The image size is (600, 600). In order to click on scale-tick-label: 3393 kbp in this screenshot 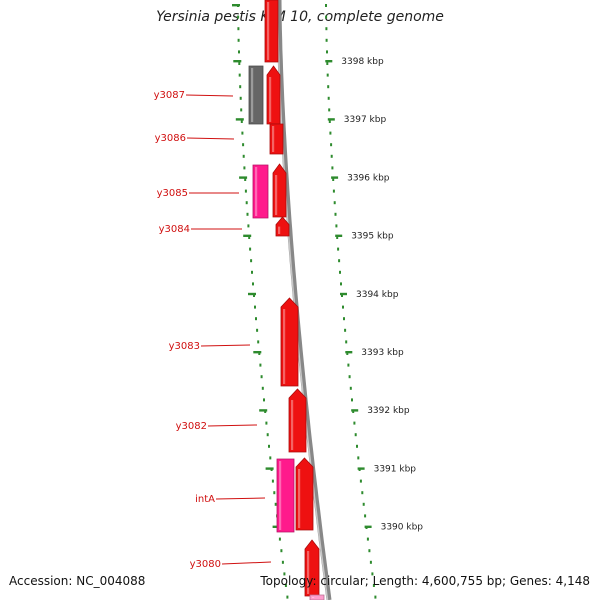, I will do `click(382, 353)`.